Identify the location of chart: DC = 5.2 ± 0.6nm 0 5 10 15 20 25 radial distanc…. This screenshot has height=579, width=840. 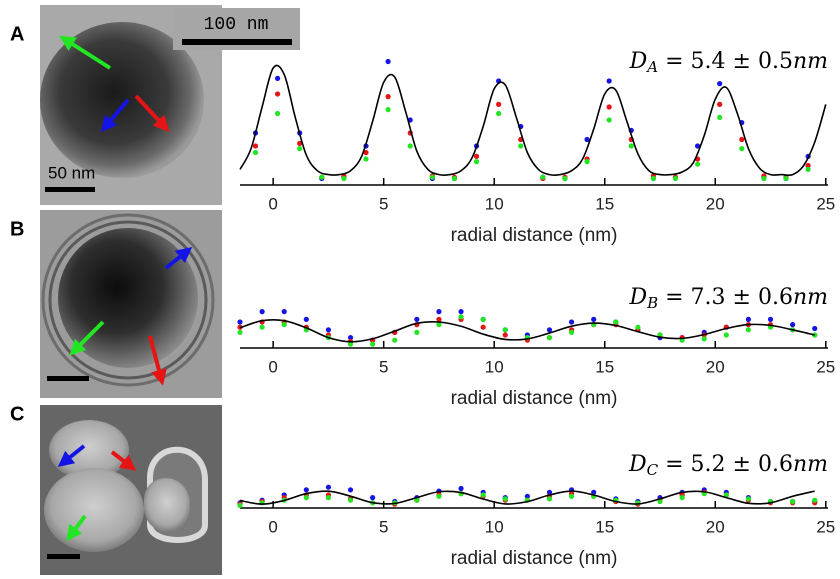
(536, 510).